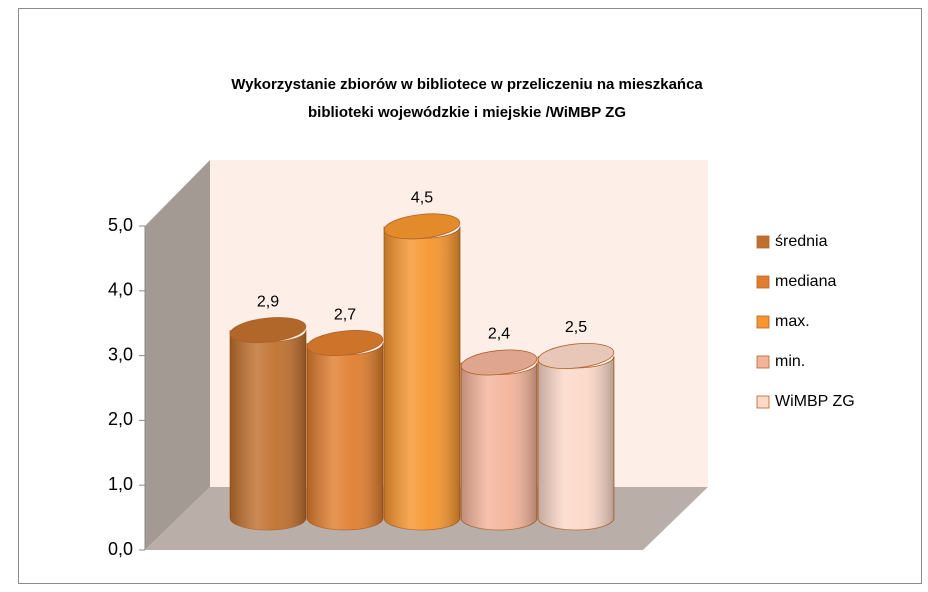 The width and height of the screenshot is (928, 592). I want to click on value-label: 4,5, so click(422, 198).